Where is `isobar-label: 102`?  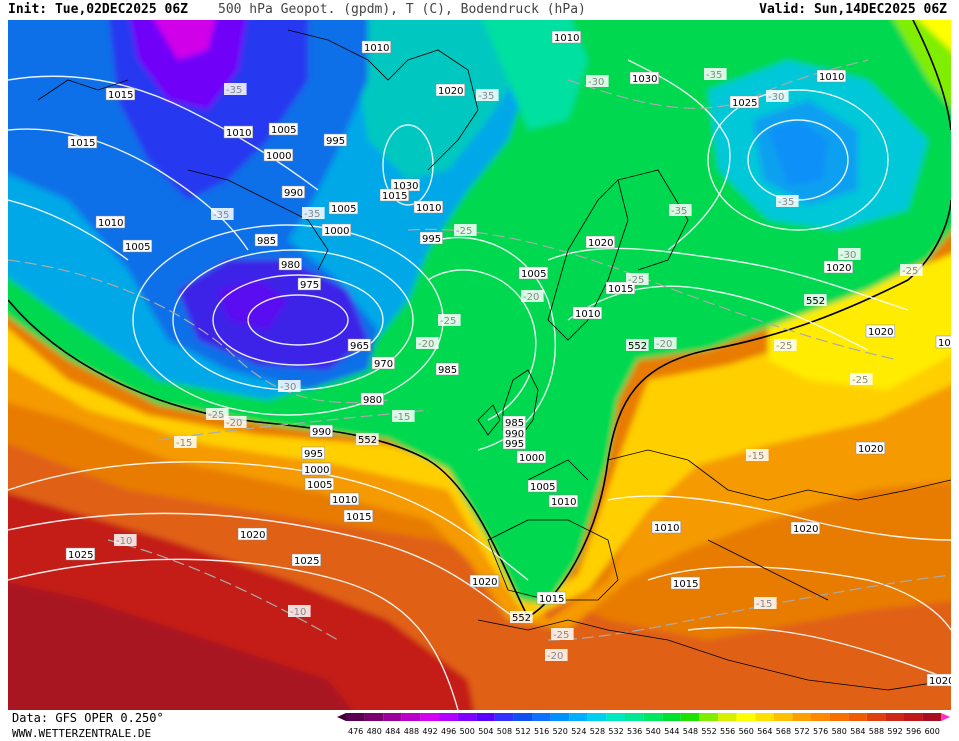 isobar-label: 102 is located at coordinates (943, 342).